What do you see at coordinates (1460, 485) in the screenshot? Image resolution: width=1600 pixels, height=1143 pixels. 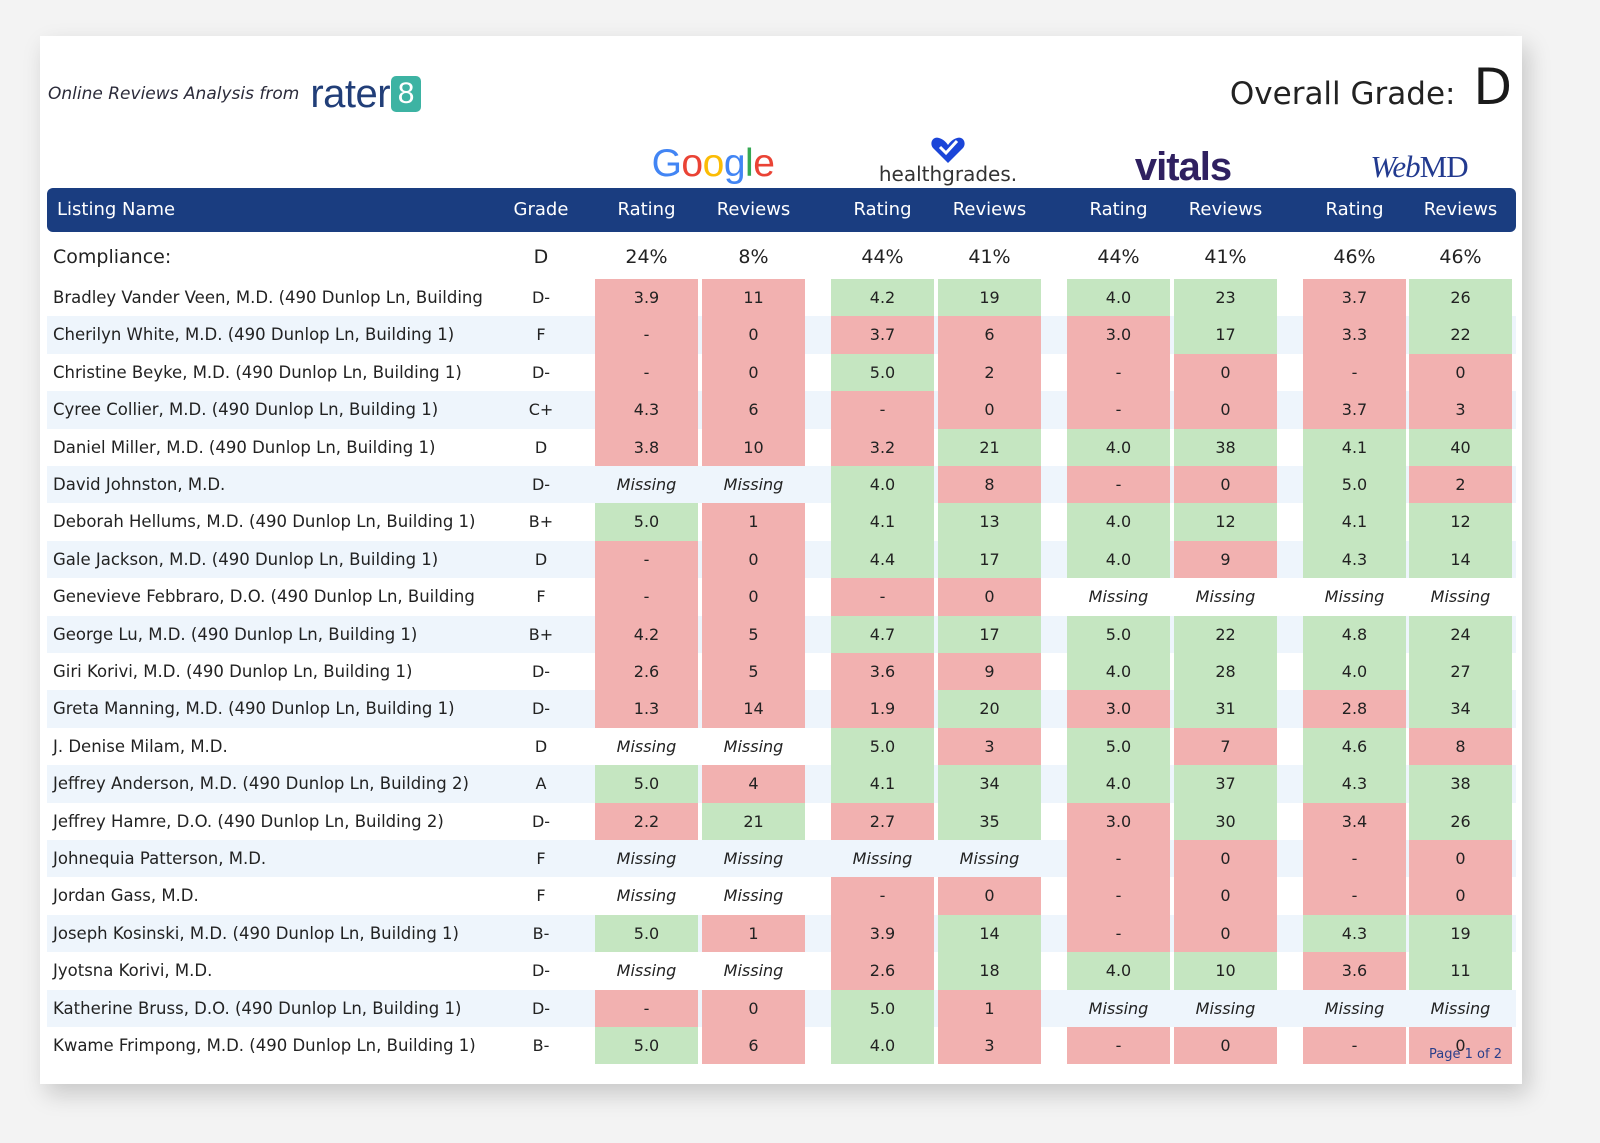 I see `webmd-reviews-cell: 2` at bounding box center [1460, 485].